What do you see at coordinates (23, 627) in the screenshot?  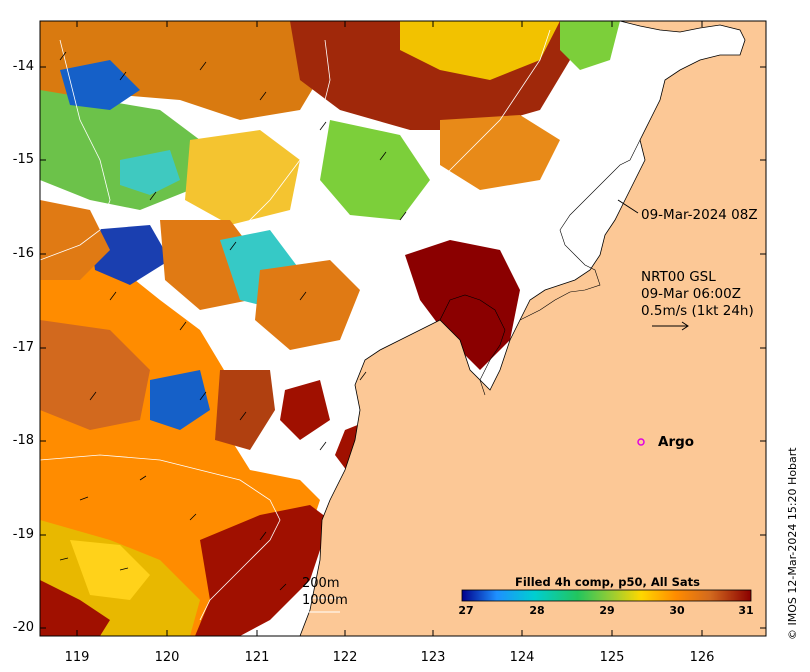 I see `y-tick-label: -20` at bounding box center [23, 627].